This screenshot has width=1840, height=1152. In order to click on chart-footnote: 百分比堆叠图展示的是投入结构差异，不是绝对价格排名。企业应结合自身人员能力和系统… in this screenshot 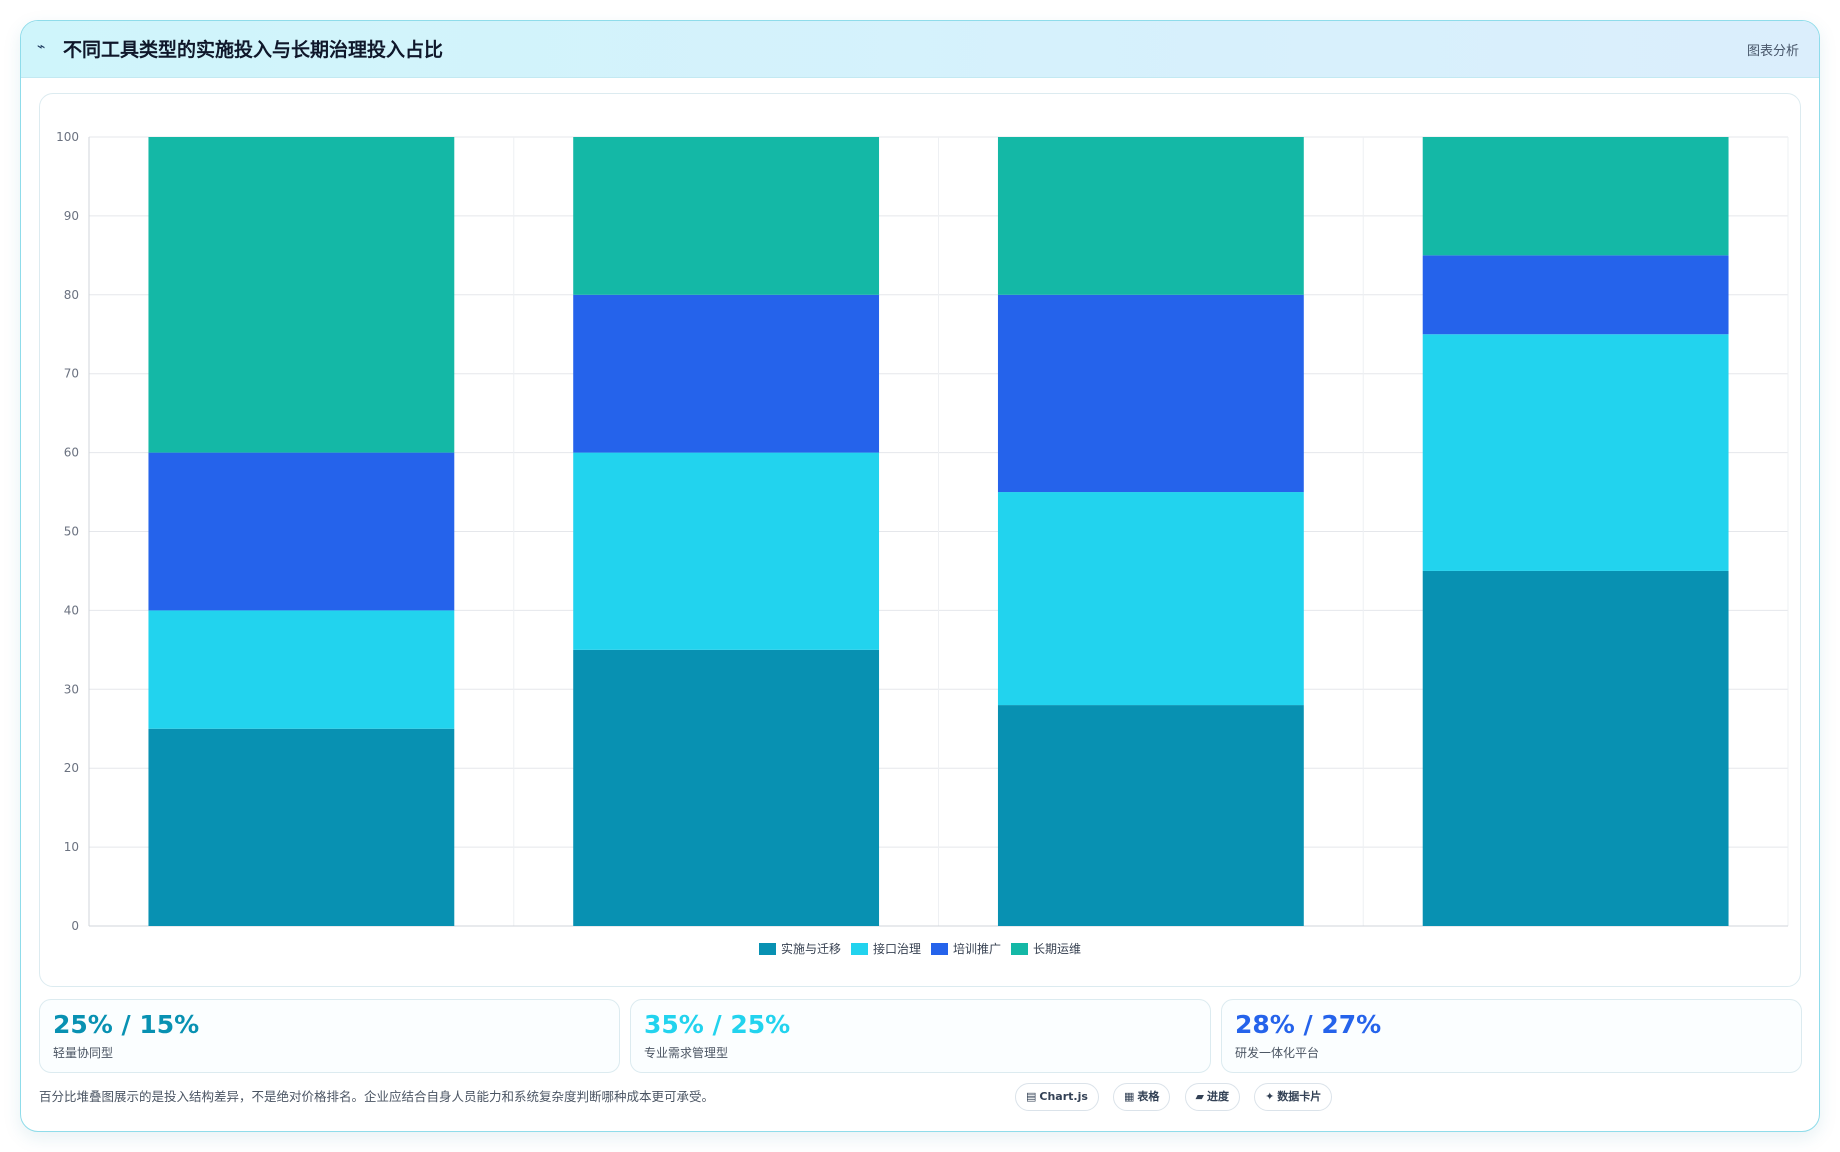, I will do `click(377, 1096)`.